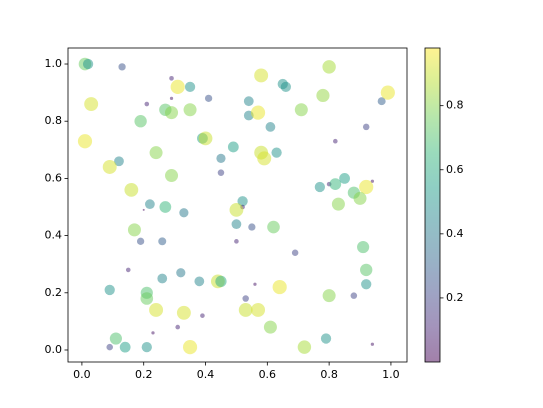  What do you see at coordinates (455, 233) in the screenshot?
I see `colorbar-tick-label: 0.4` at bounding box center [455, 233].